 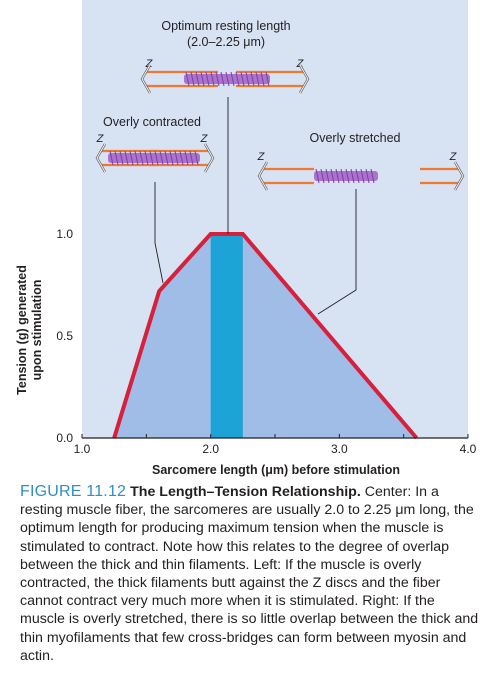 What do you see at coordinates (453, 157) in the screenshot?
I see `z-label-stretched-right: Z` at bounding box center [453, 157].